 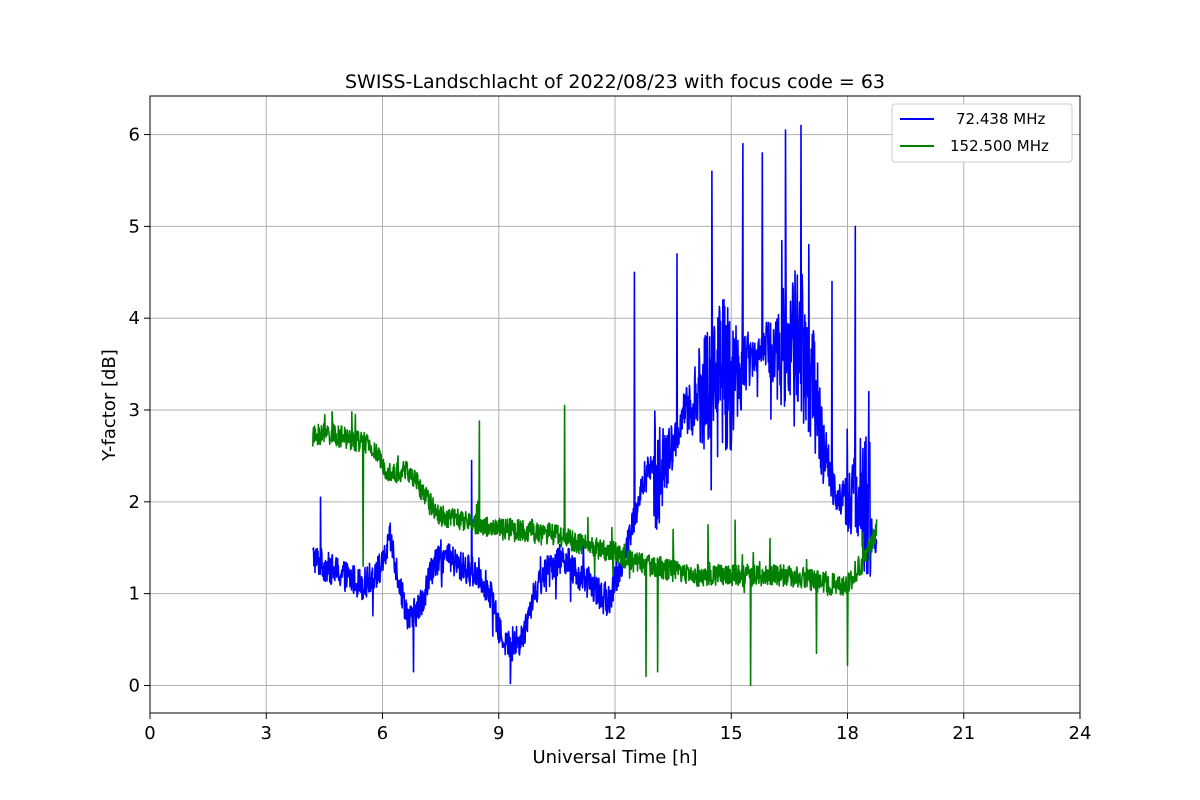 What do you see at coordinates (134, 502) in the screenshot?
I see `y-tick-label: 2` at bounding box center [134, 502].